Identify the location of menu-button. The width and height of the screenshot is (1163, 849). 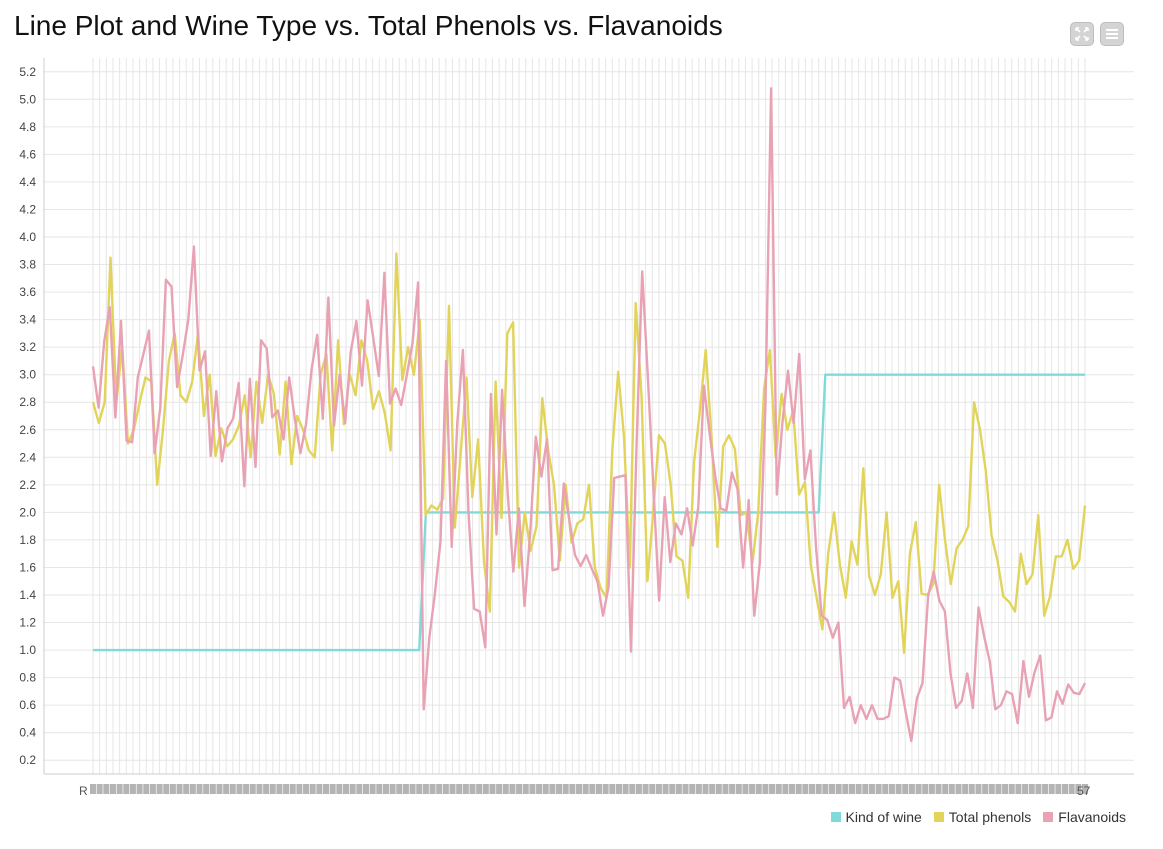
(1112, 34).